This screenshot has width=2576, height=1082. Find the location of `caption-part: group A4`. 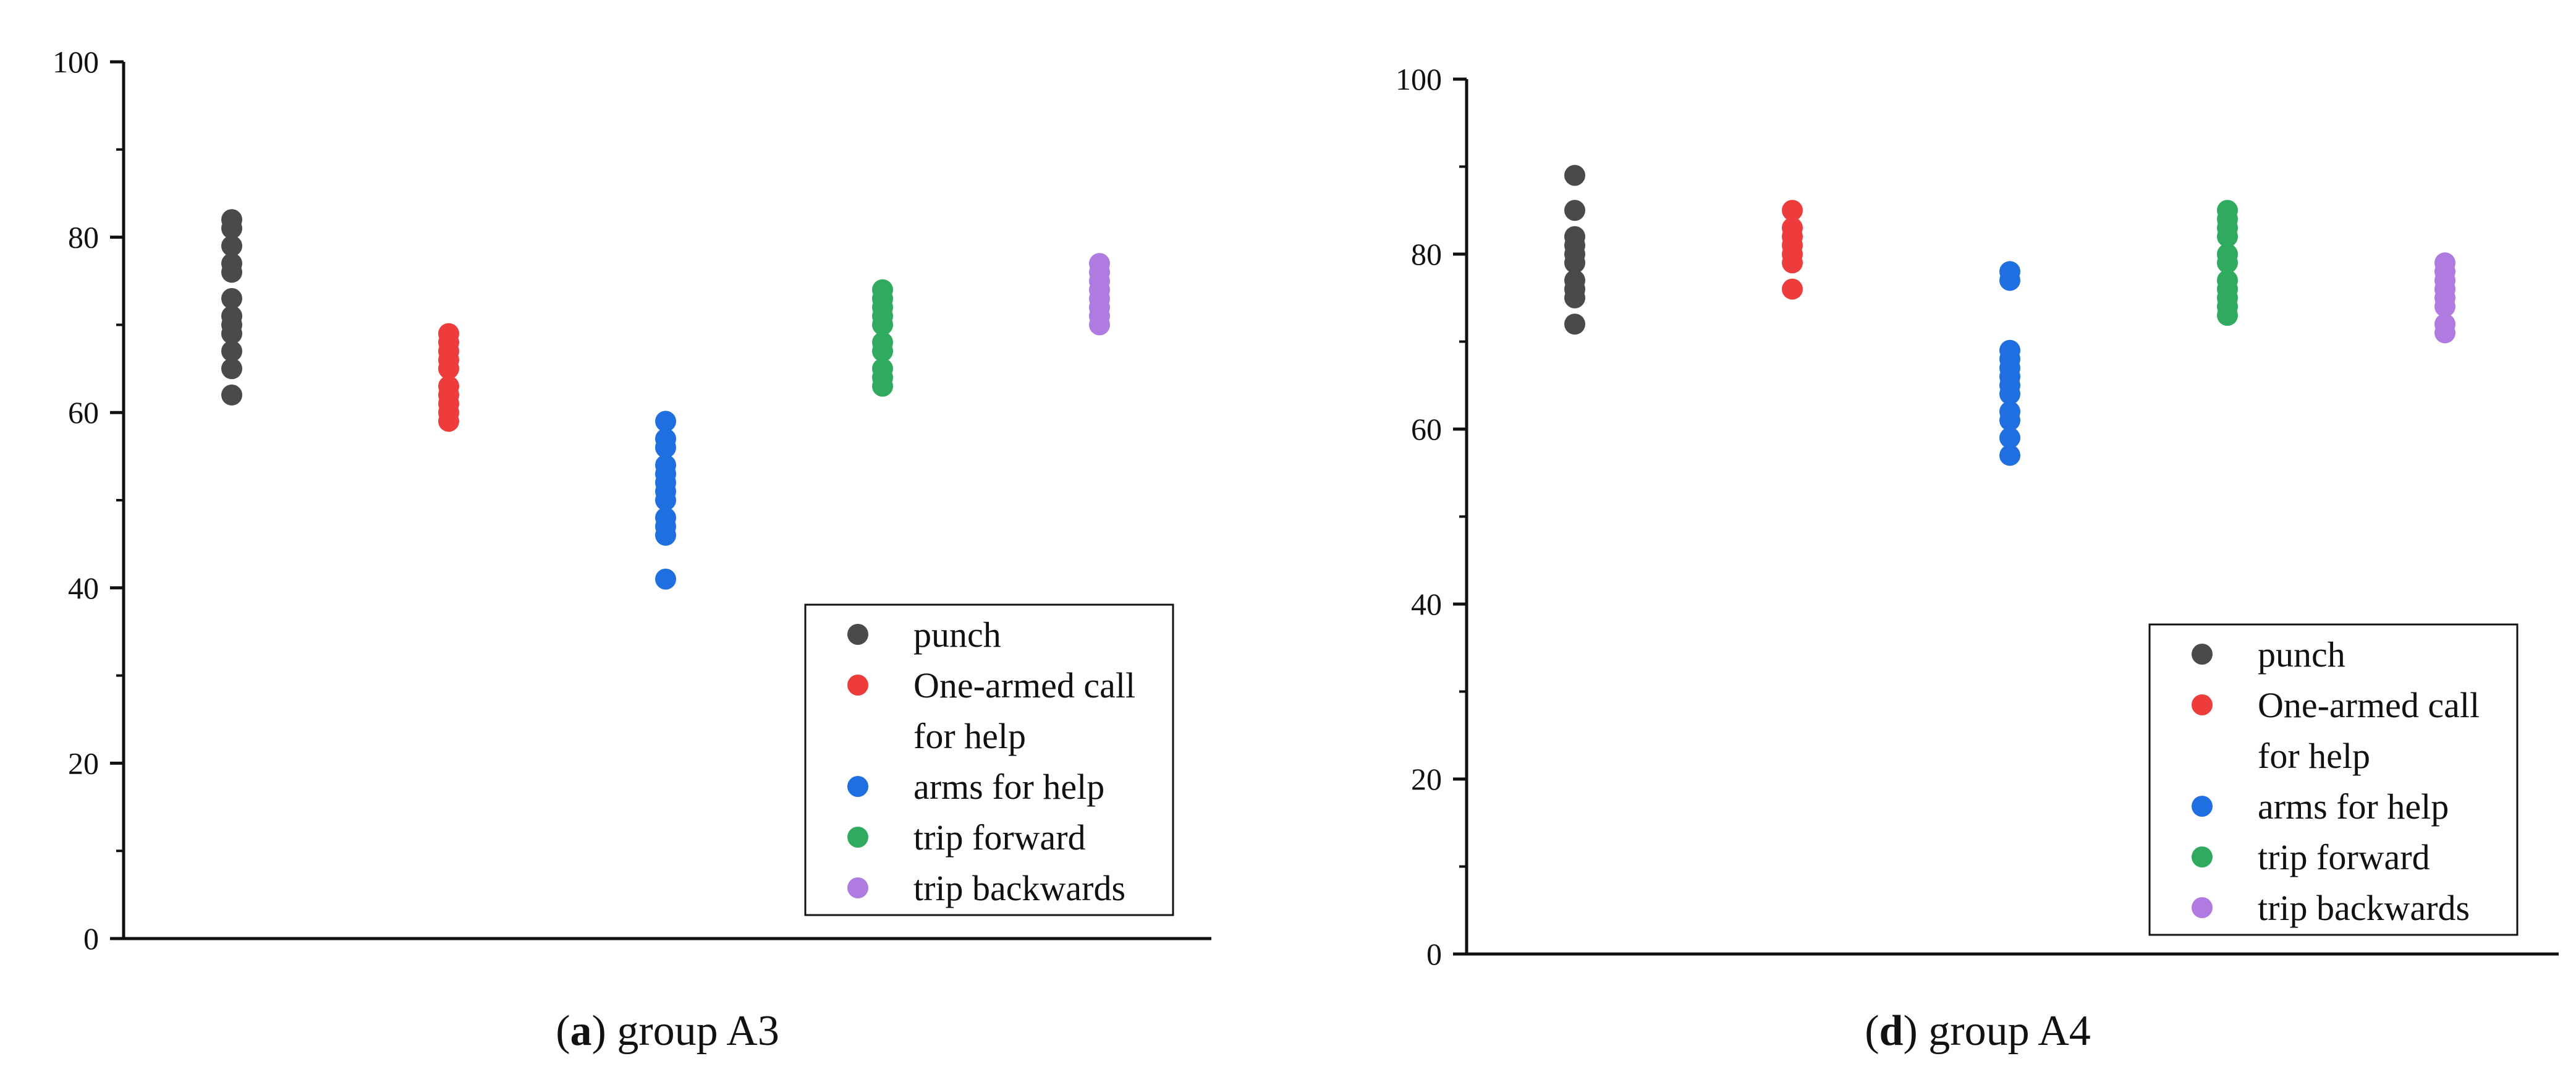

caption-part: group A4 is located at coordinates (2004, 1031).